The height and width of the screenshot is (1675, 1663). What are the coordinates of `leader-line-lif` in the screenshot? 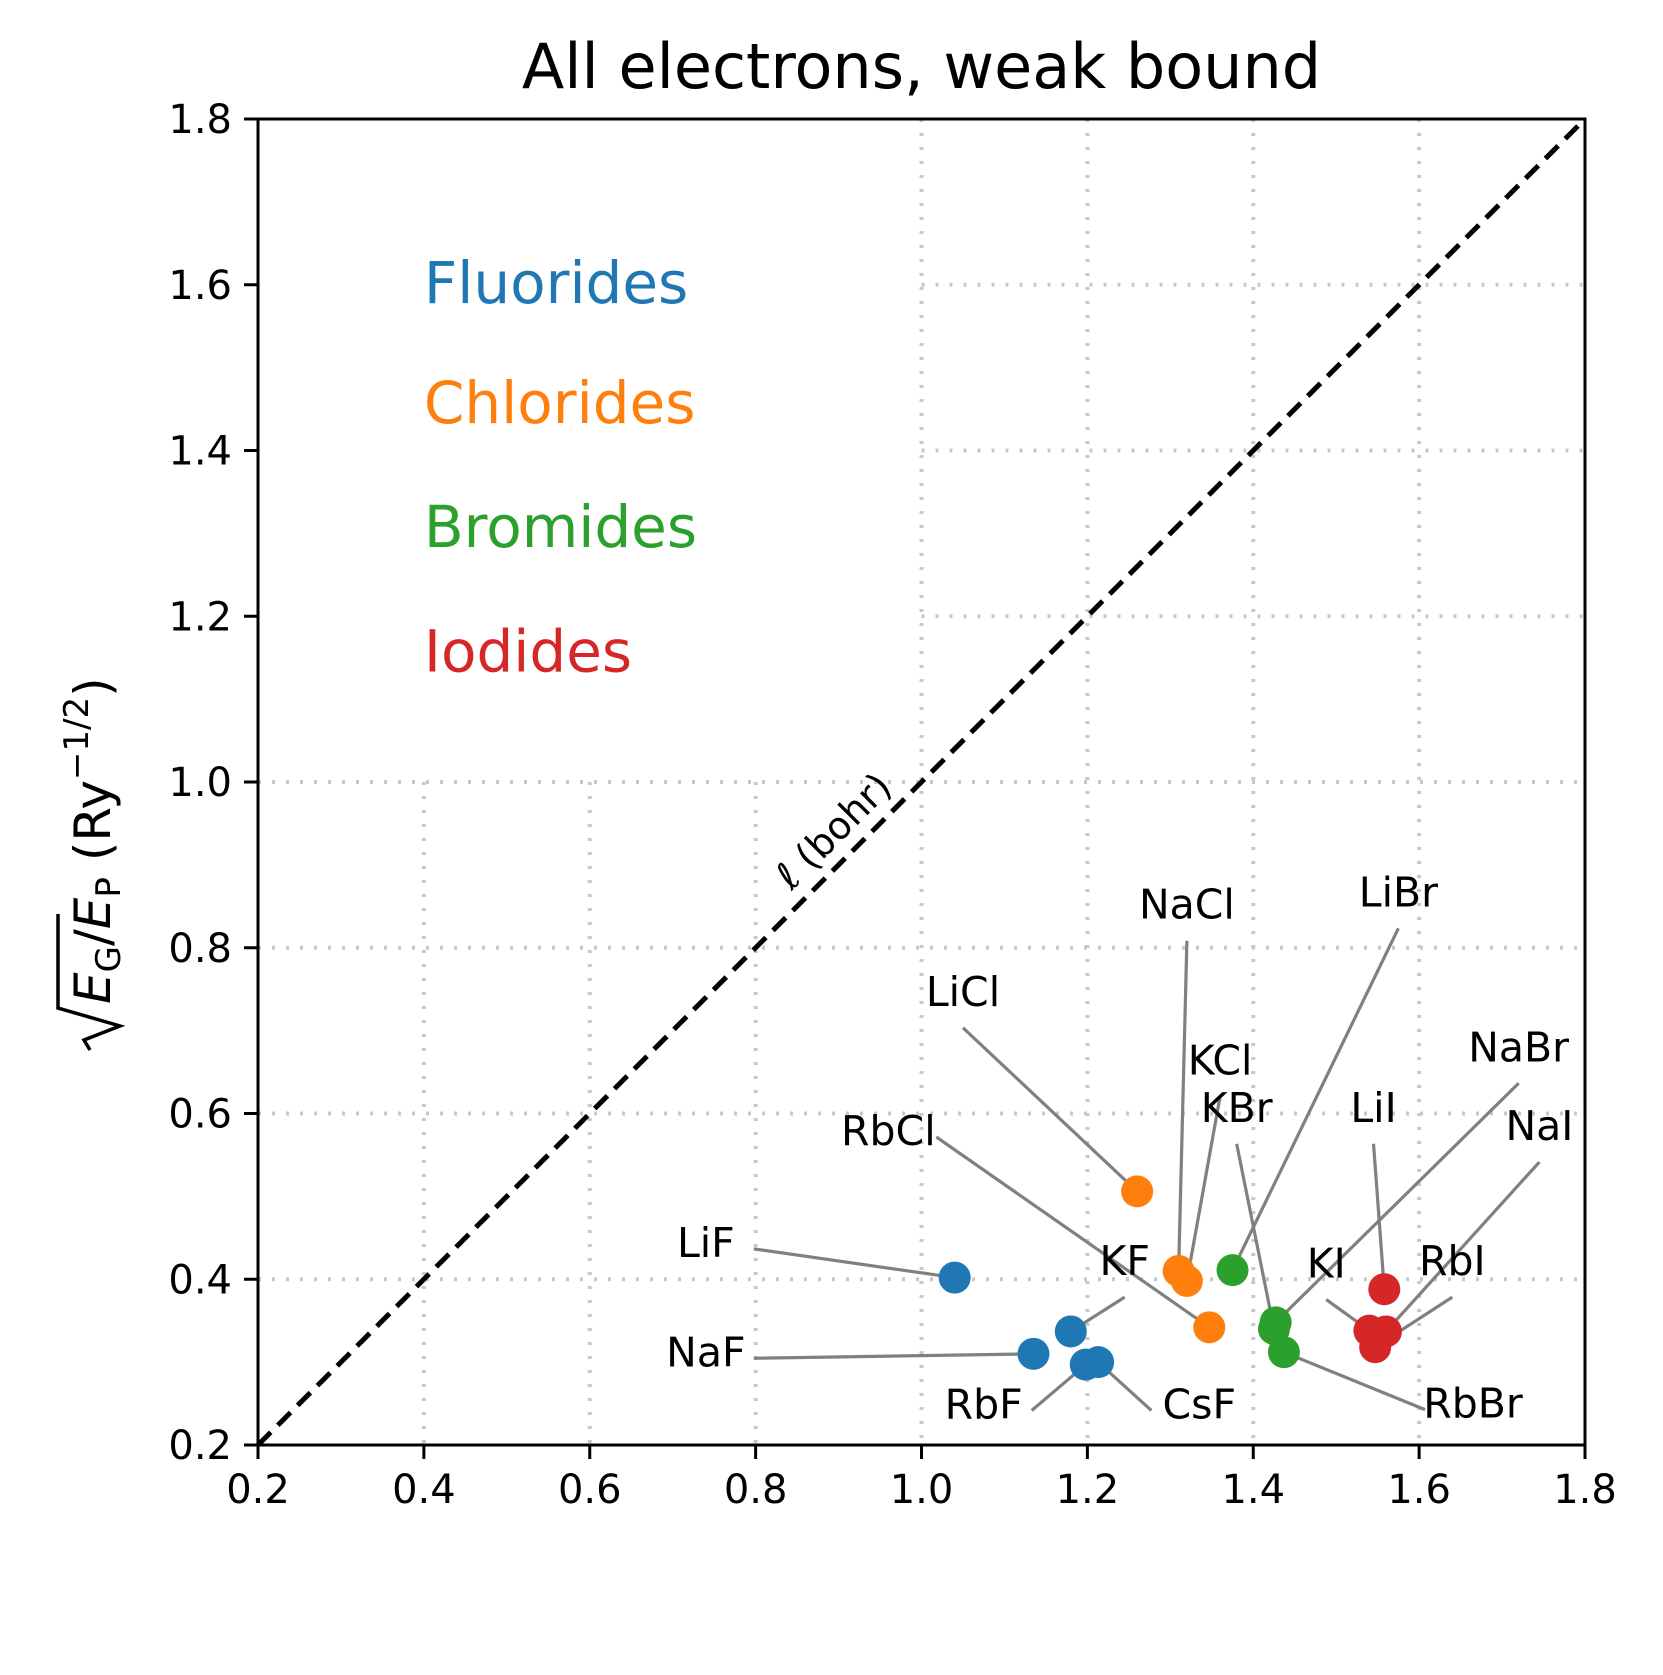 It's located at (854, 1263).